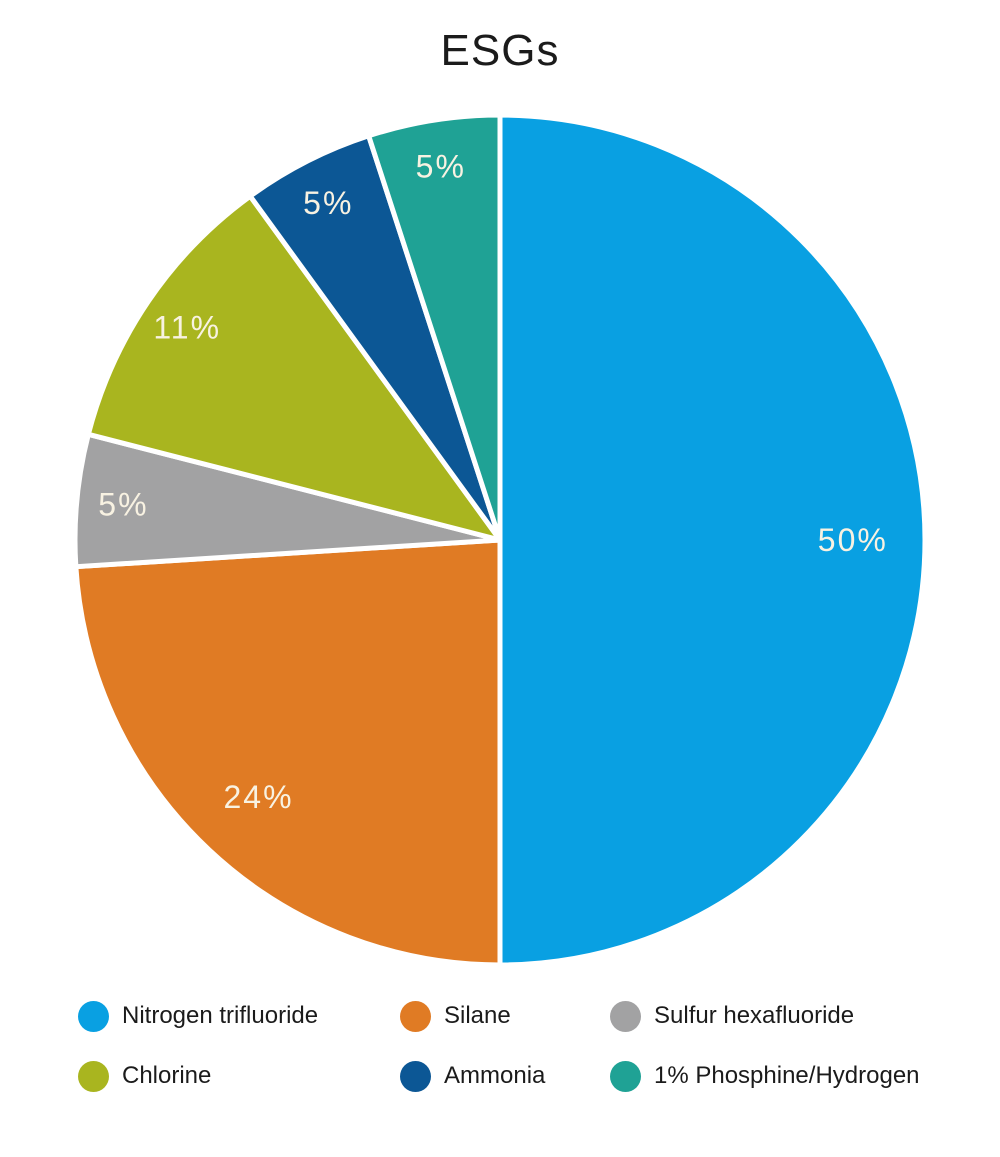 Image resolution: width=1000 pixels, height=1157 pixels. I want to click on legend-swatch-sulfur-hexafluoride, so click(625, 1016).